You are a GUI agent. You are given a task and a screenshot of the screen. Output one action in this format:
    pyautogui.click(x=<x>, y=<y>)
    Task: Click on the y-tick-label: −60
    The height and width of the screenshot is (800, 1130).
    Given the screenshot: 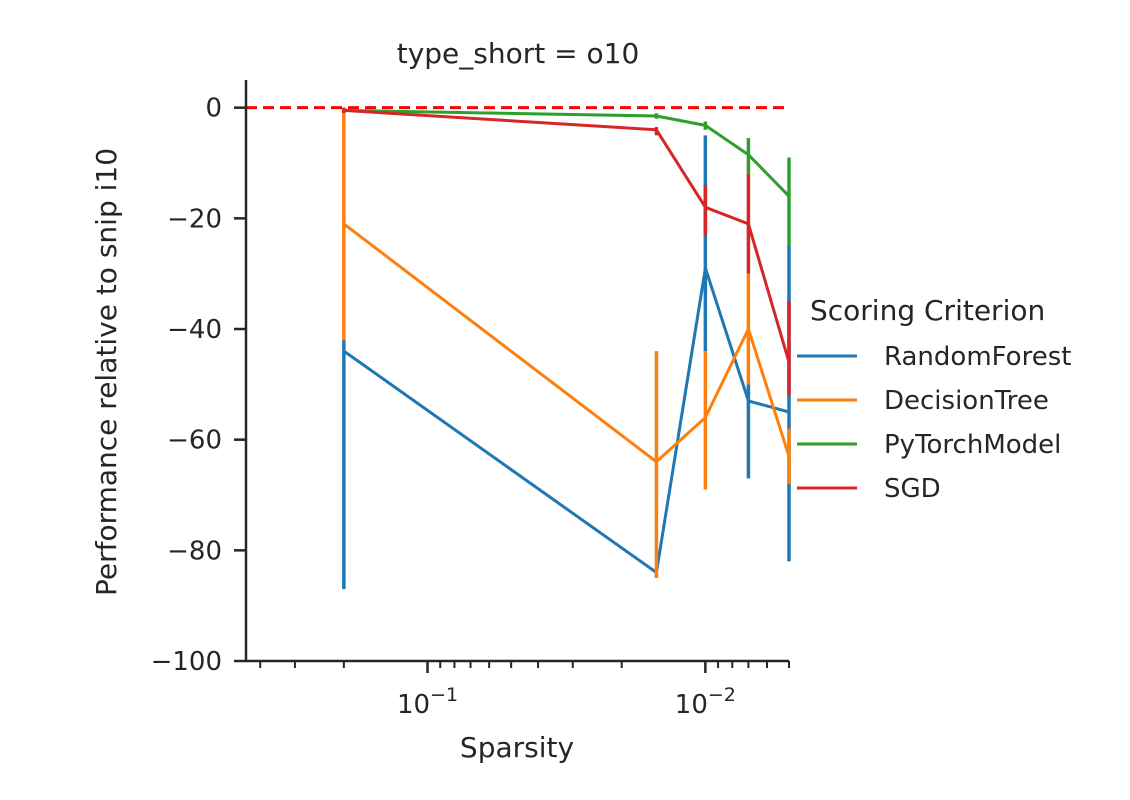 What is the action you would take?
    pyautogui.click(x=194, y=441)
    